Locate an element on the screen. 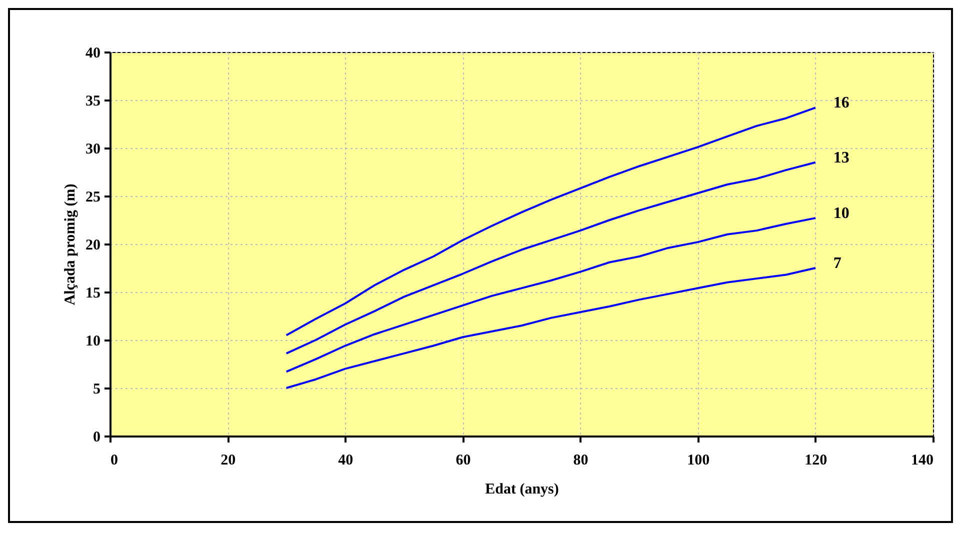 The image size is (961, 535). y-tick-label: 20 is located at coordinates (93, 246).